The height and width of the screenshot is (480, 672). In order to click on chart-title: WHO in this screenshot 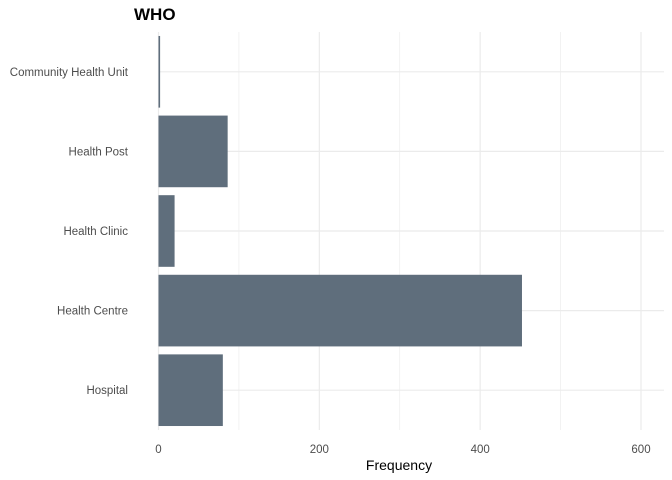, I will do `click(155, 14)`.